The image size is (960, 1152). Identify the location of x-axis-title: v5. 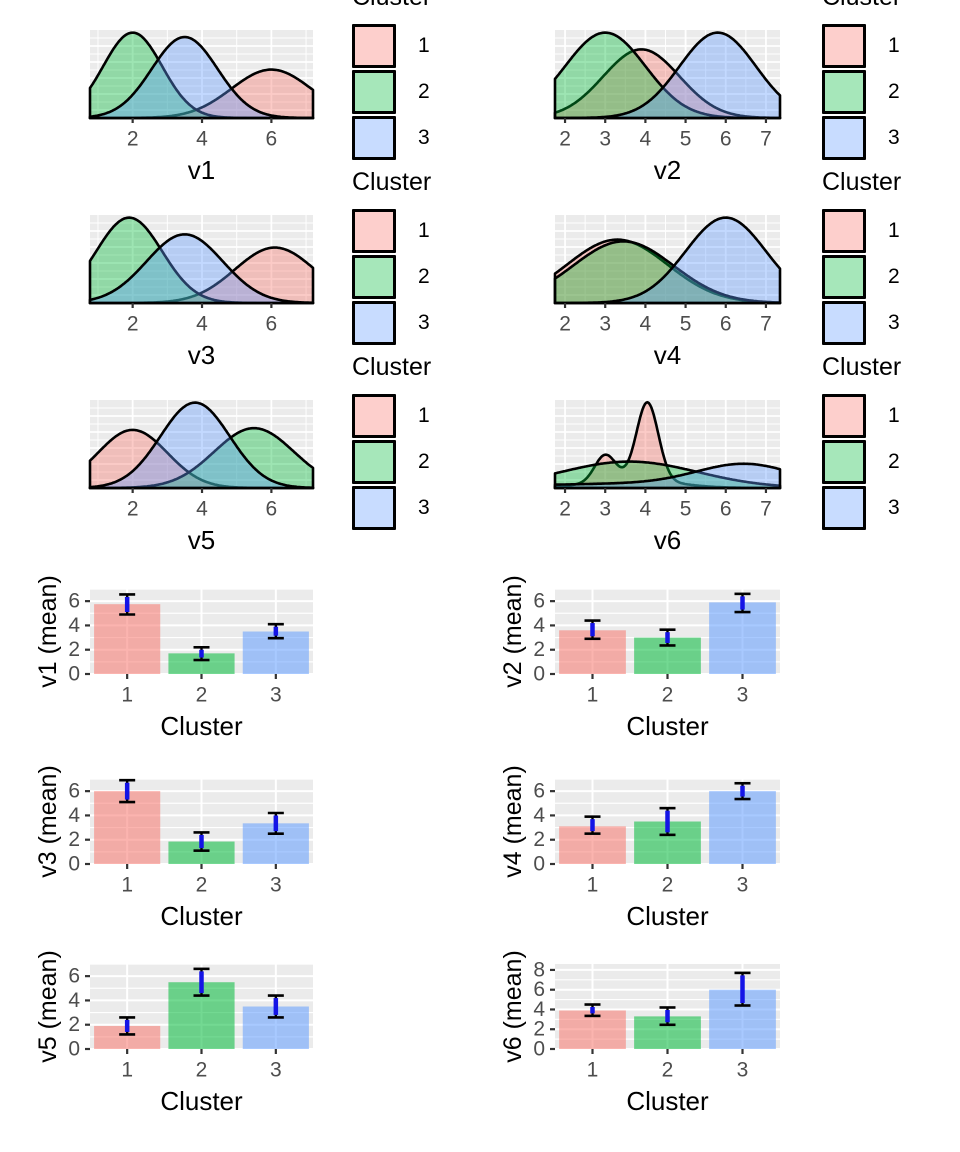
(201, 540).